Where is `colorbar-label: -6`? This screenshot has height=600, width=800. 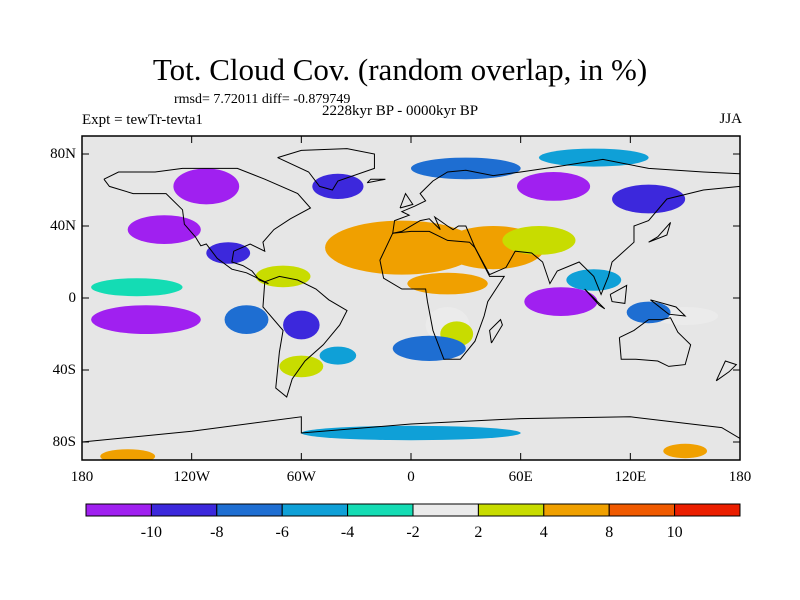
colorbar-label: -6 is located at coordinates (282, 532).